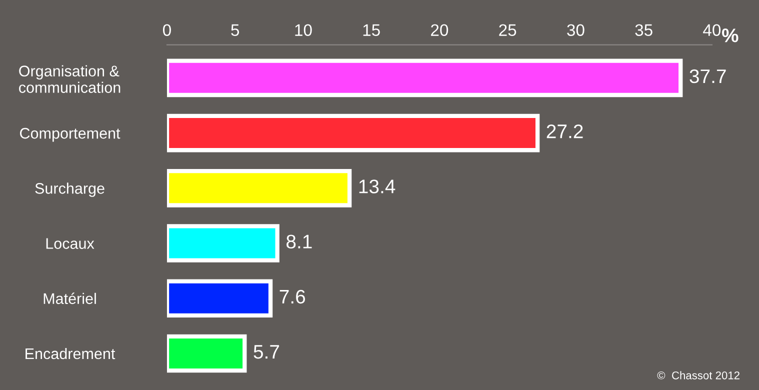 This screenshot has height=390, width=759. What do you see at coordinates (698, 375) in the screenshot?
I see `annotation: © Chassot 2012` at bounding box center [698, 375].